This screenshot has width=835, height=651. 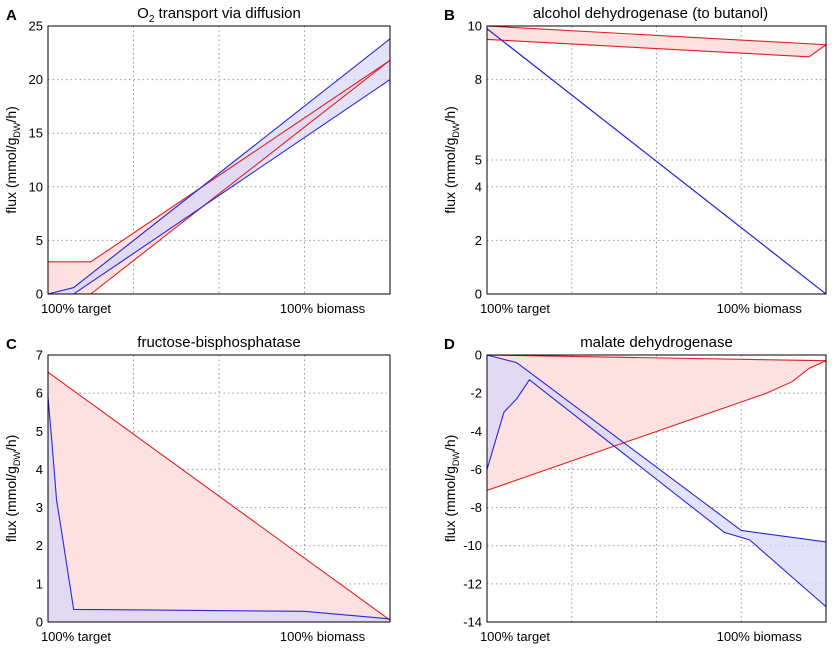 I want to click on panel-d-x-tick-right: 100% biomass, so click(x=760, y=636).